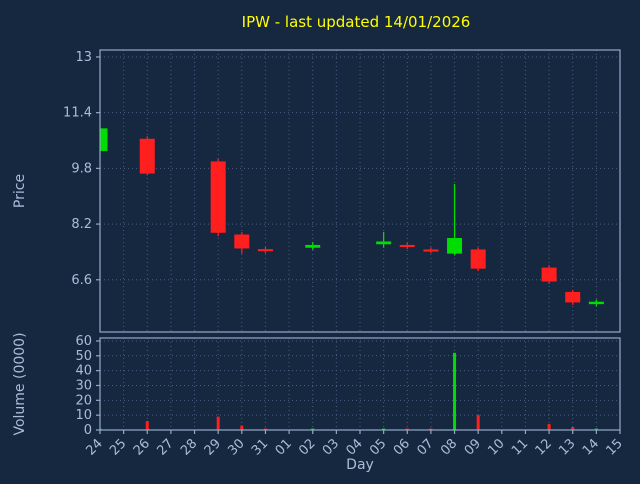 The width and height of the screenshot is (640, 484). I want to click on volume-axis-label: Volume (0000), so click(20, 383).